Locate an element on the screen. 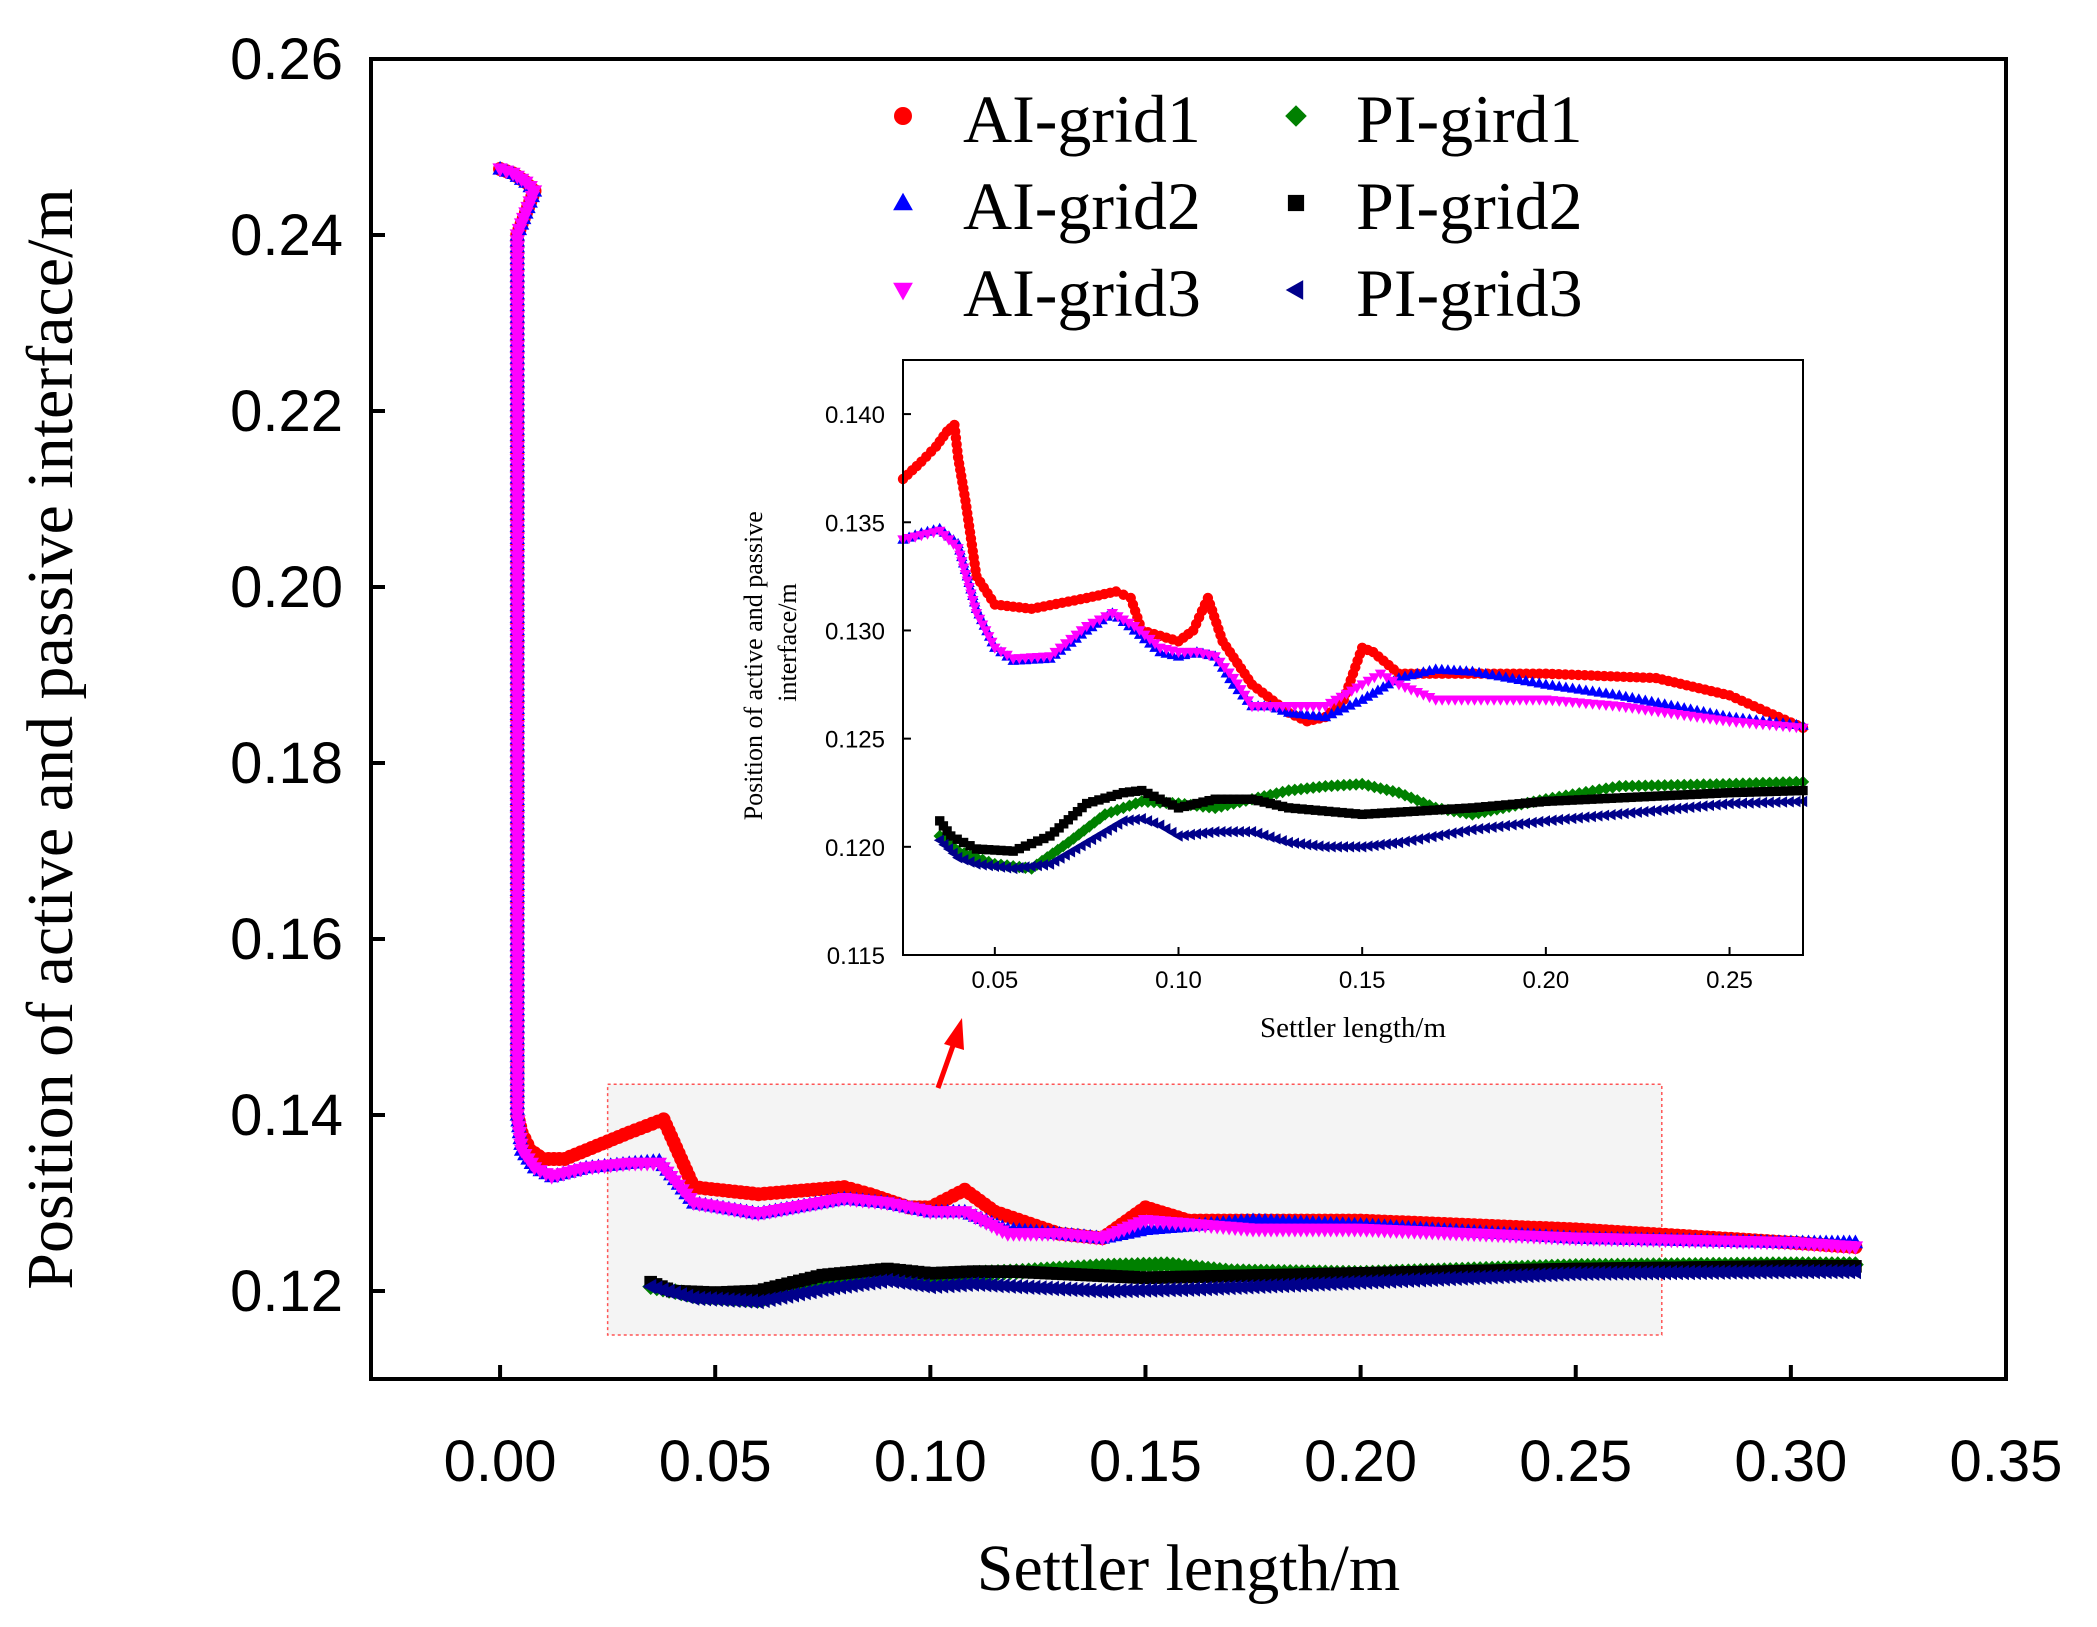  legend-item: PI-gird1 is located at coordinates (1434, 119).